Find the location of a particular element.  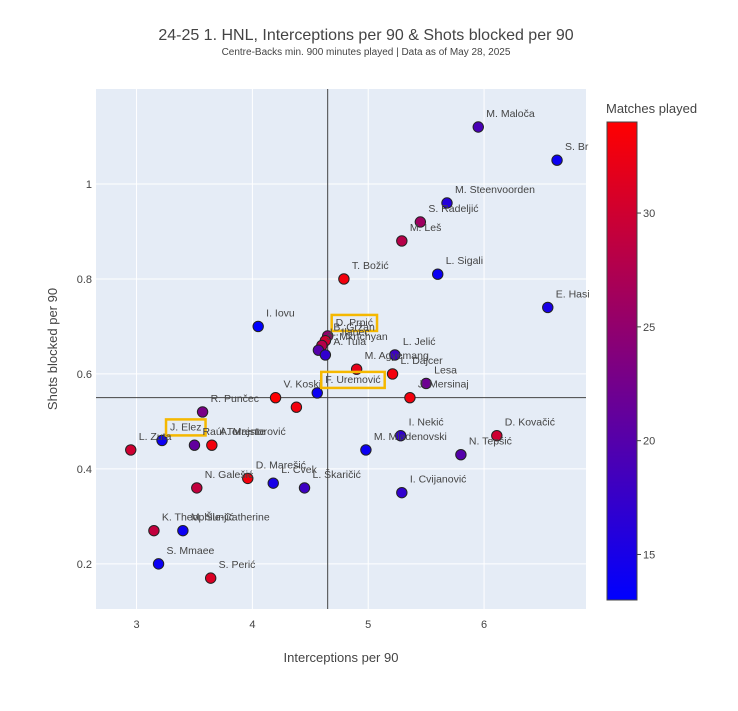

label-i-cvijanovic: I. Cvijanović is located at coordinates (438, 480).